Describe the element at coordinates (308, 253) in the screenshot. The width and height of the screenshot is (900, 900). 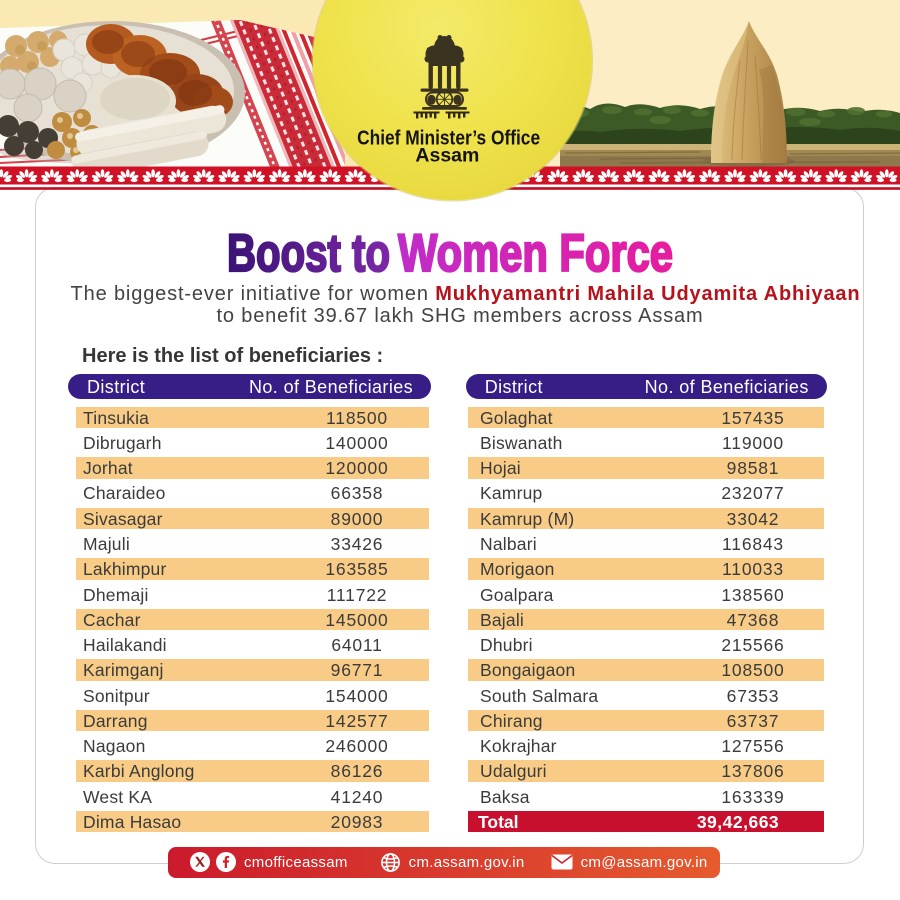
I see `svg-text: Boost to` at that location.